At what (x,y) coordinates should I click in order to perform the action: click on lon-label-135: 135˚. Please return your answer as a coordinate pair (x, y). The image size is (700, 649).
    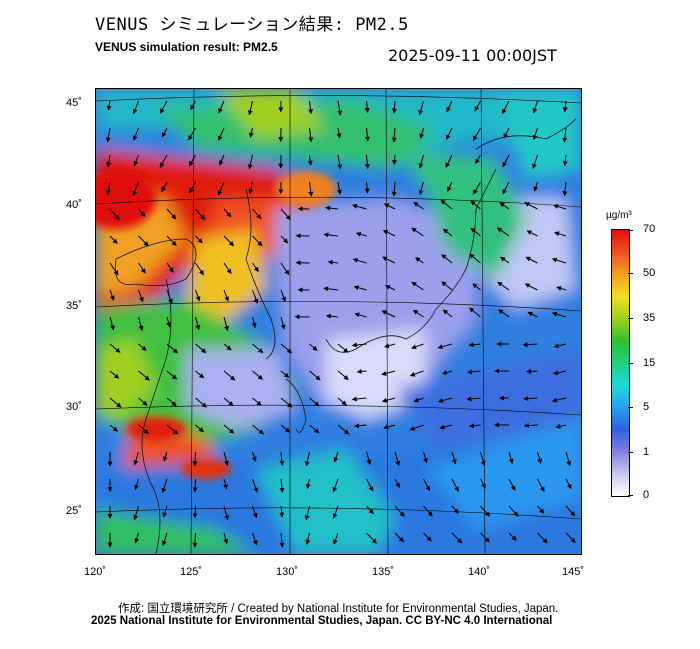
    Looking at the image, I should click on (383, 572).